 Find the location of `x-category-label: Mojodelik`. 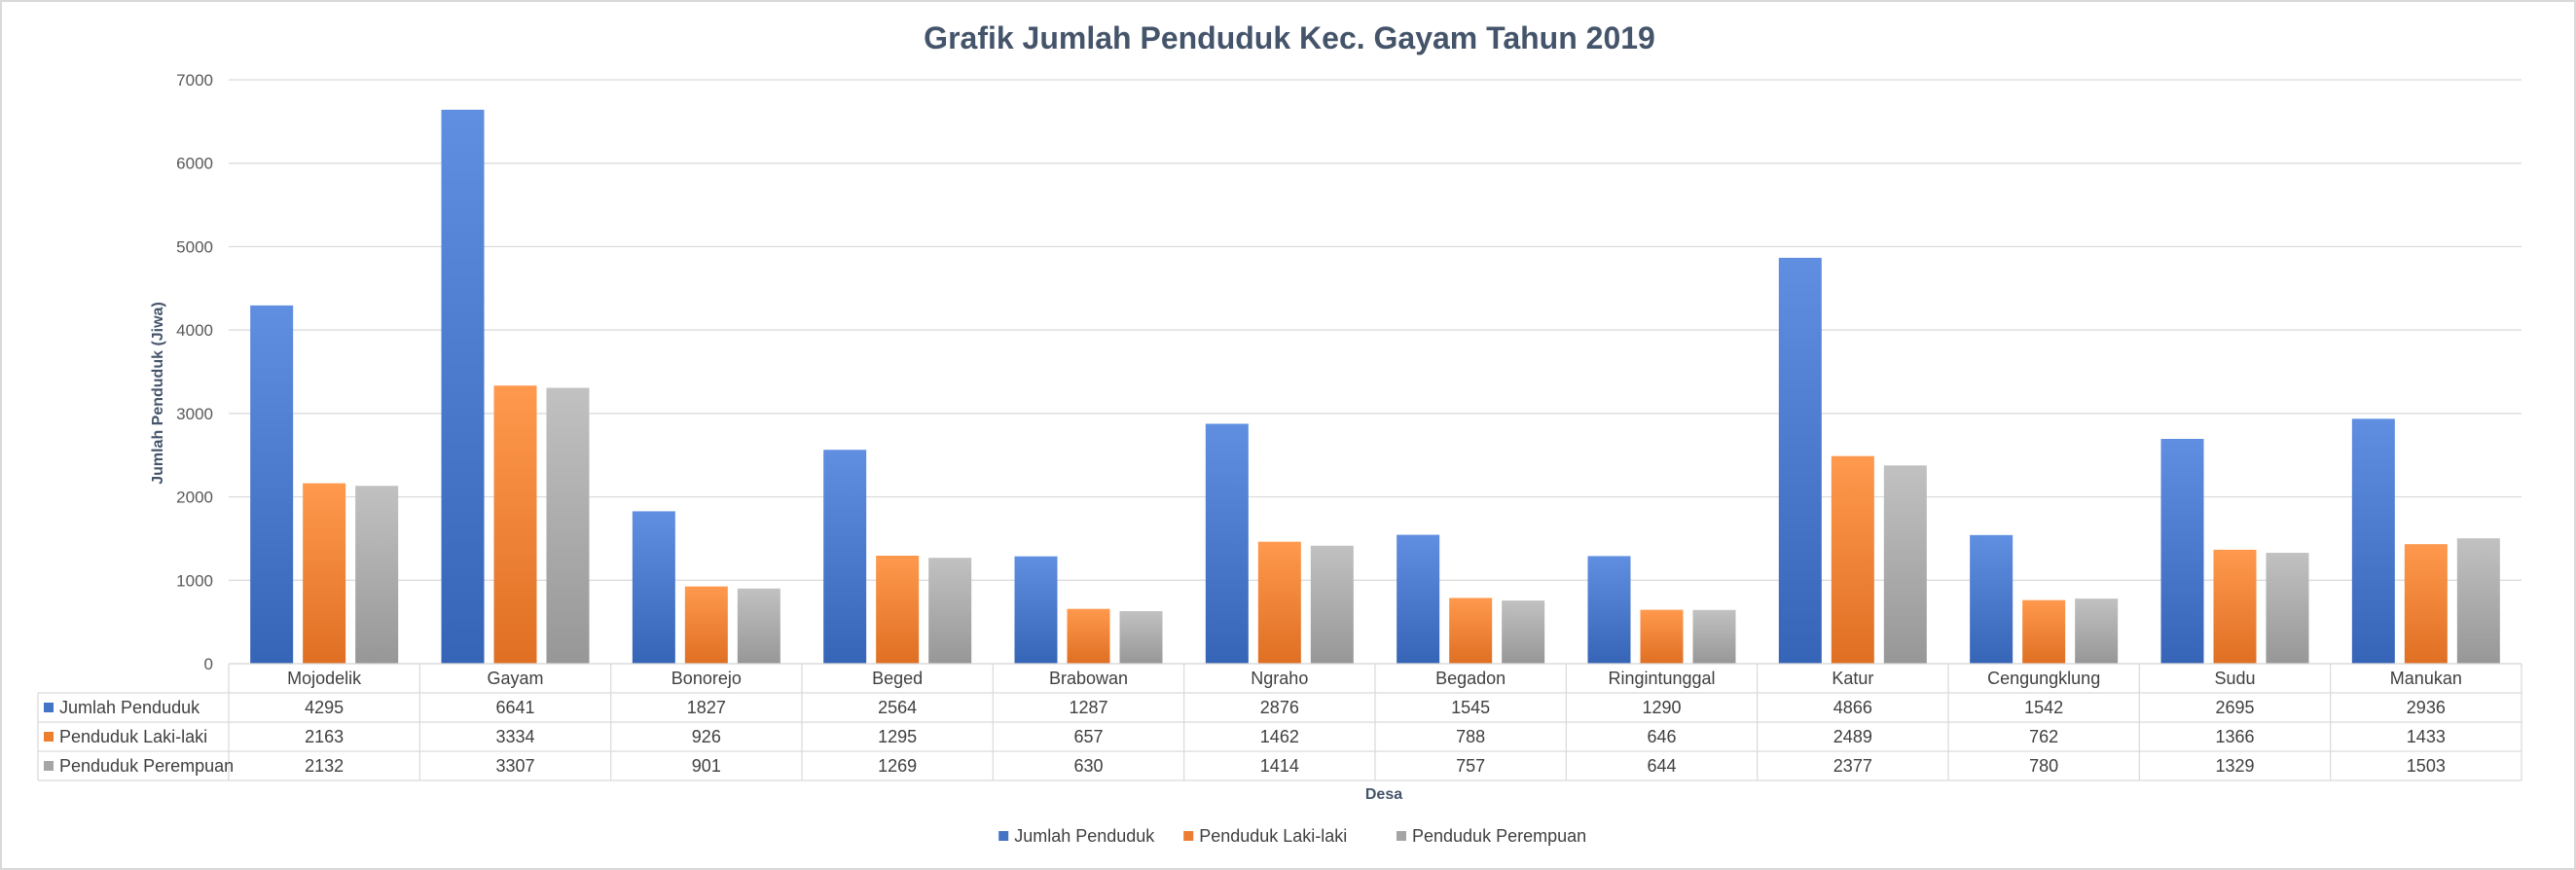

x-category-label: Mojodelik is located at coordinates (324, 679).